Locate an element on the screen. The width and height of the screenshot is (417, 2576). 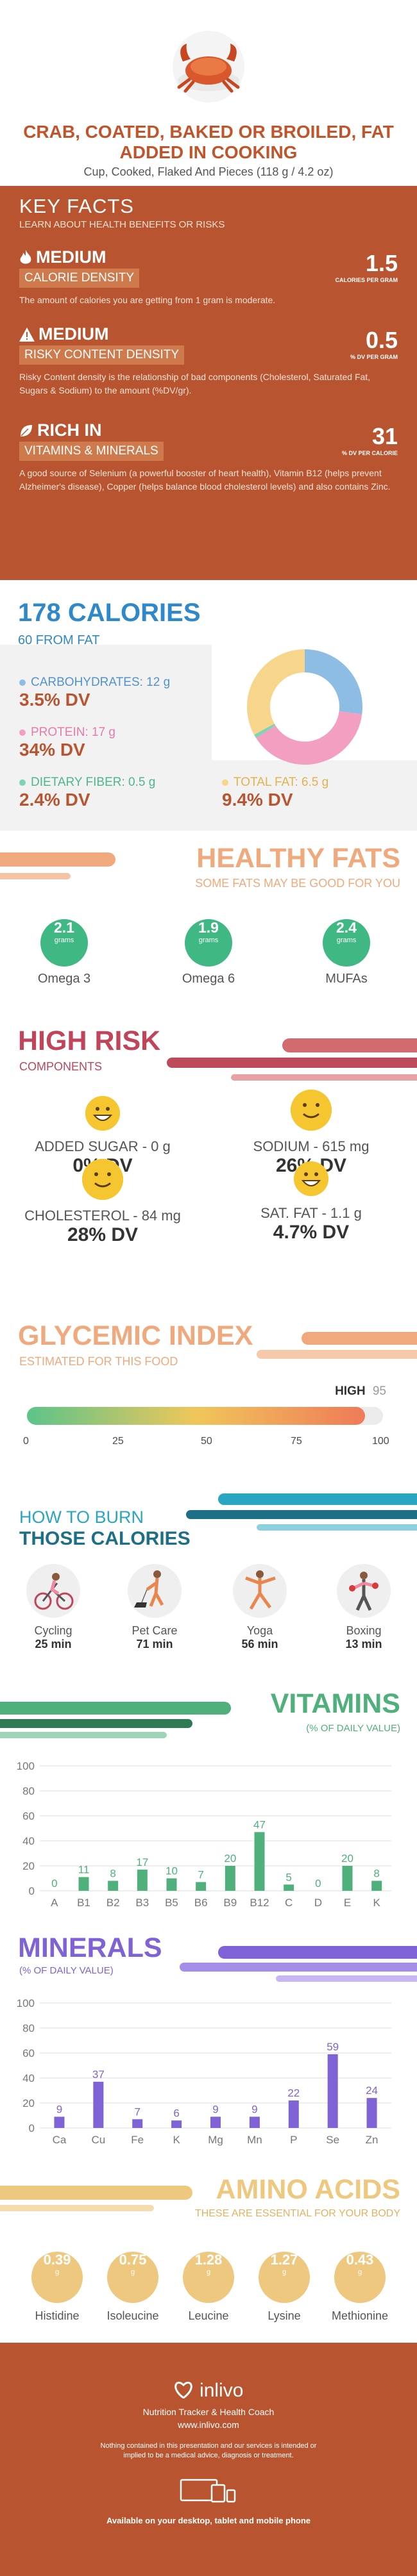
gi-tick: 25 is located at coordinates (118, 1442).